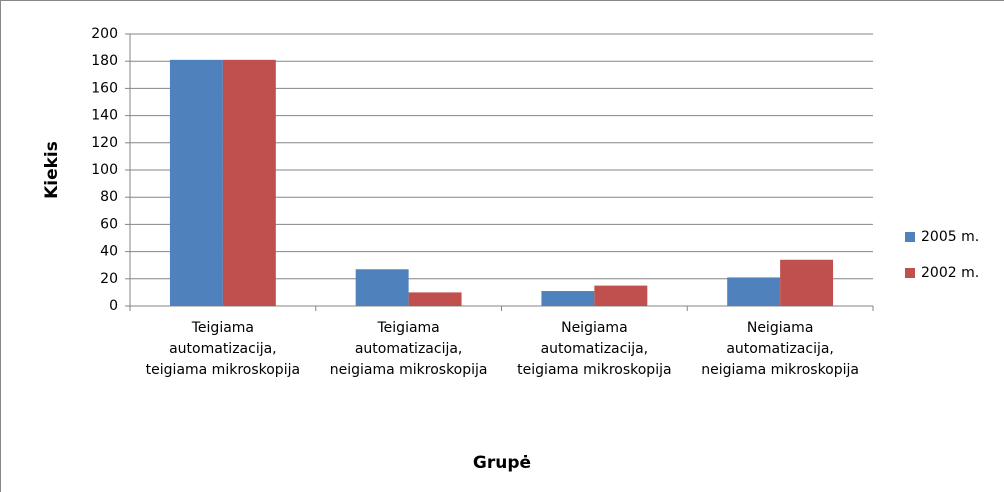 Image resolution: width=1004 pixels, height=492 pixels. What do you see at coordinates (109, 197) in the screenshot?
I see `y-tick-label: 80` at bounding box center [109, 197].